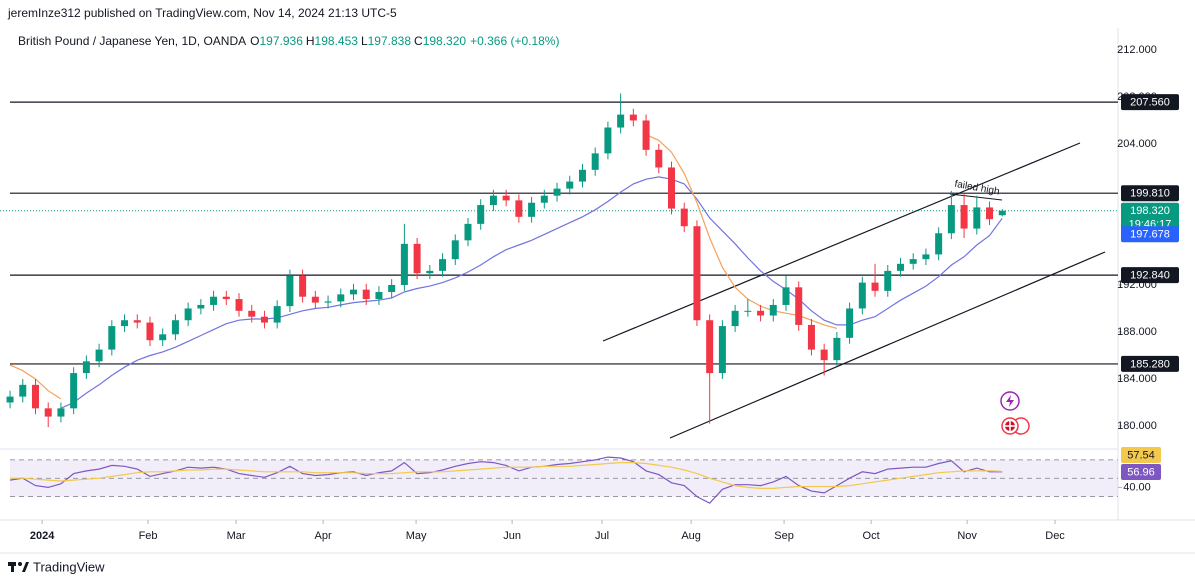  What do you see at coordinates (1010, 401) in the screenshot?
I see `event-bolt` at bounding box center [1010, 401].